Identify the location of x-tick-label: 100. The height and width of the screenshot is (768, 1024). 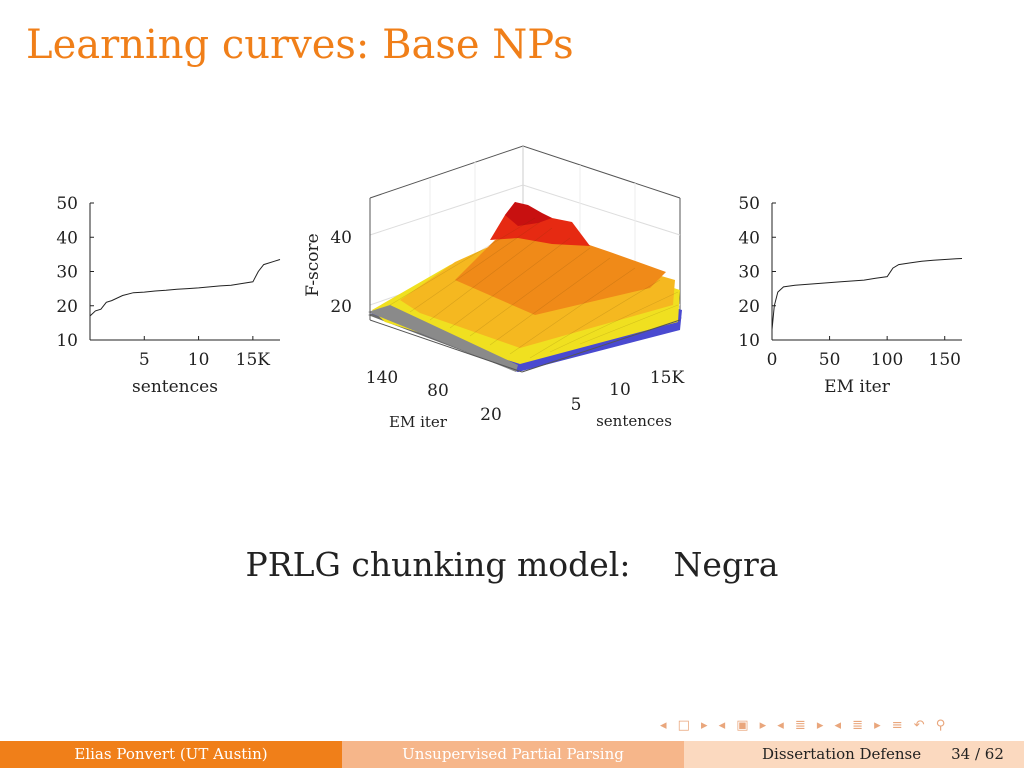
(887, 360).